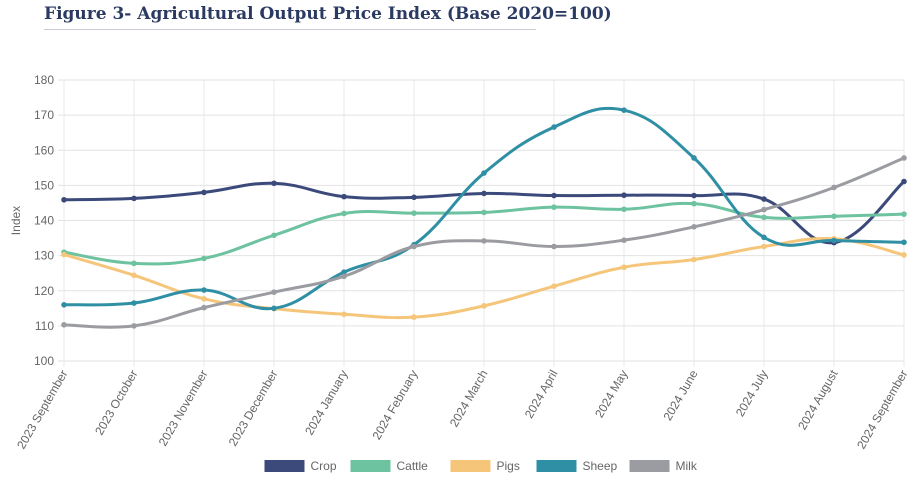 This screenshot has height=483, width=920. Describe the element at coordinates (42, 410) in the screenshot. I see `x-tick-label: 2023 September` at that location.